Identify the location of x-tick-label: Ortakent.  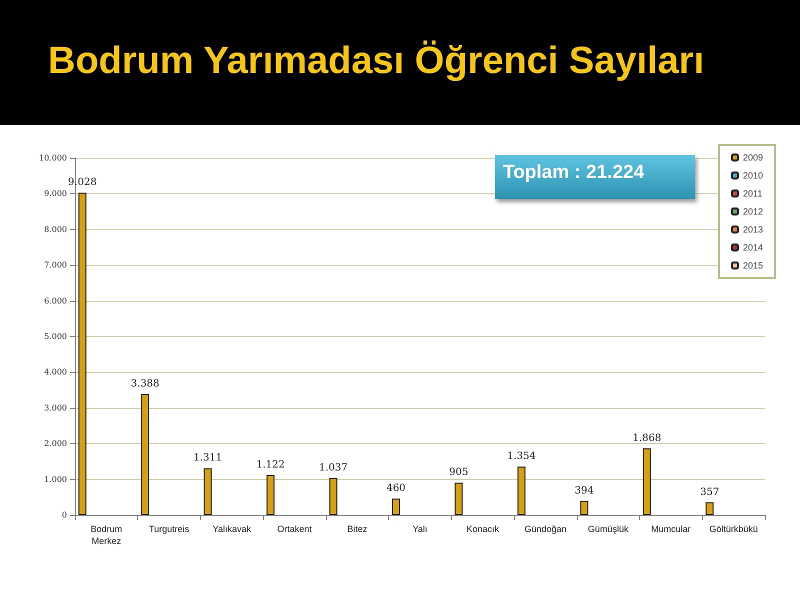
(294, 529).